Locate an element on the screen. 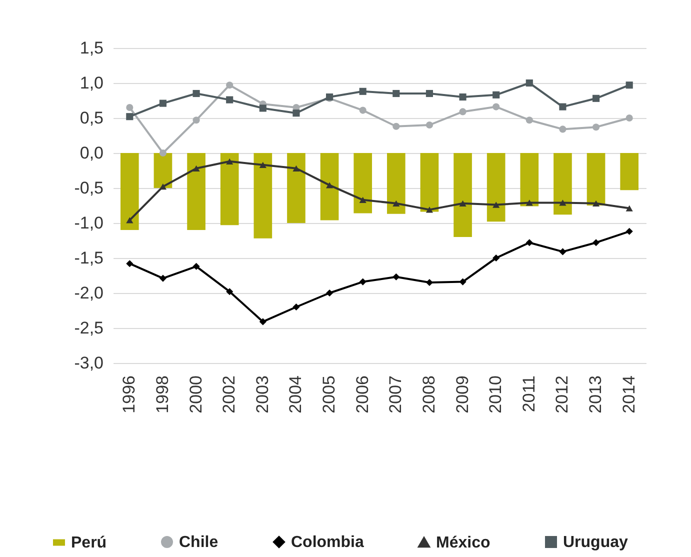 The image size is (691, 557). y-tick-label: -2,5 is located at coordinates (89, 328).